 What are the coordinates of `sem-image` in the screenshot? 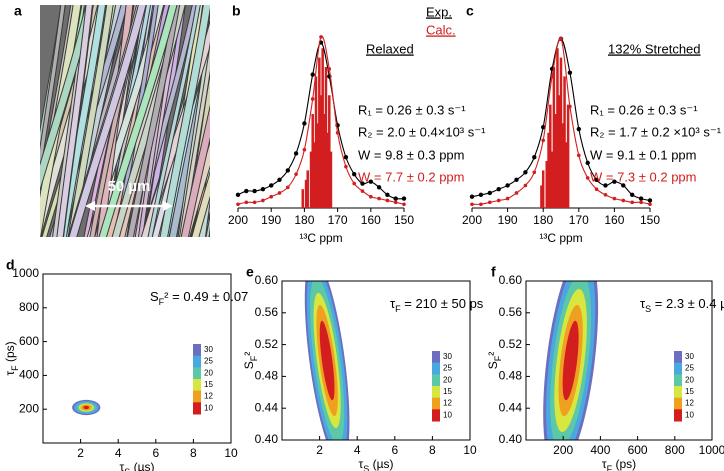 It's located at (125, 121).